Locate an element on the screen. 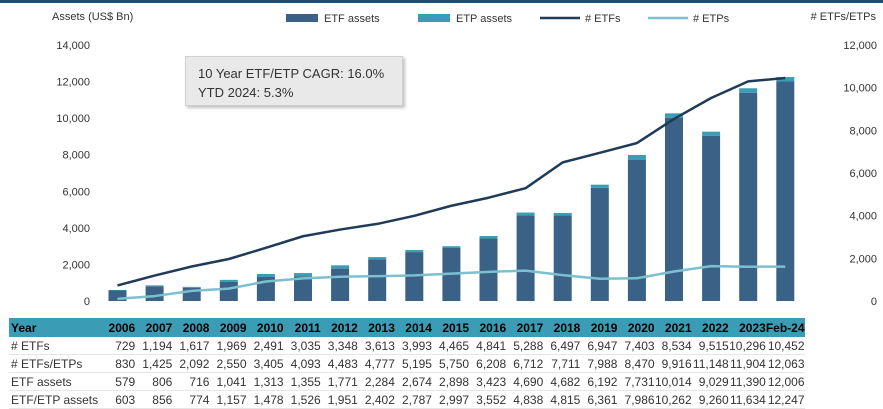 Image resolution: width=883 pixels, height=409 pixels. table-cell: 6,947 is located at coordinates (602, 345).